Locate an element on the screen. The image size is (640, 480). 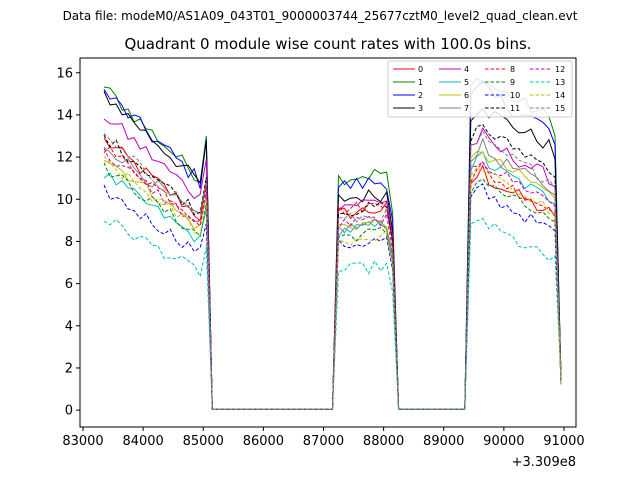
x-offset-label: +3.309e8 is located at coordinates (544, 462).